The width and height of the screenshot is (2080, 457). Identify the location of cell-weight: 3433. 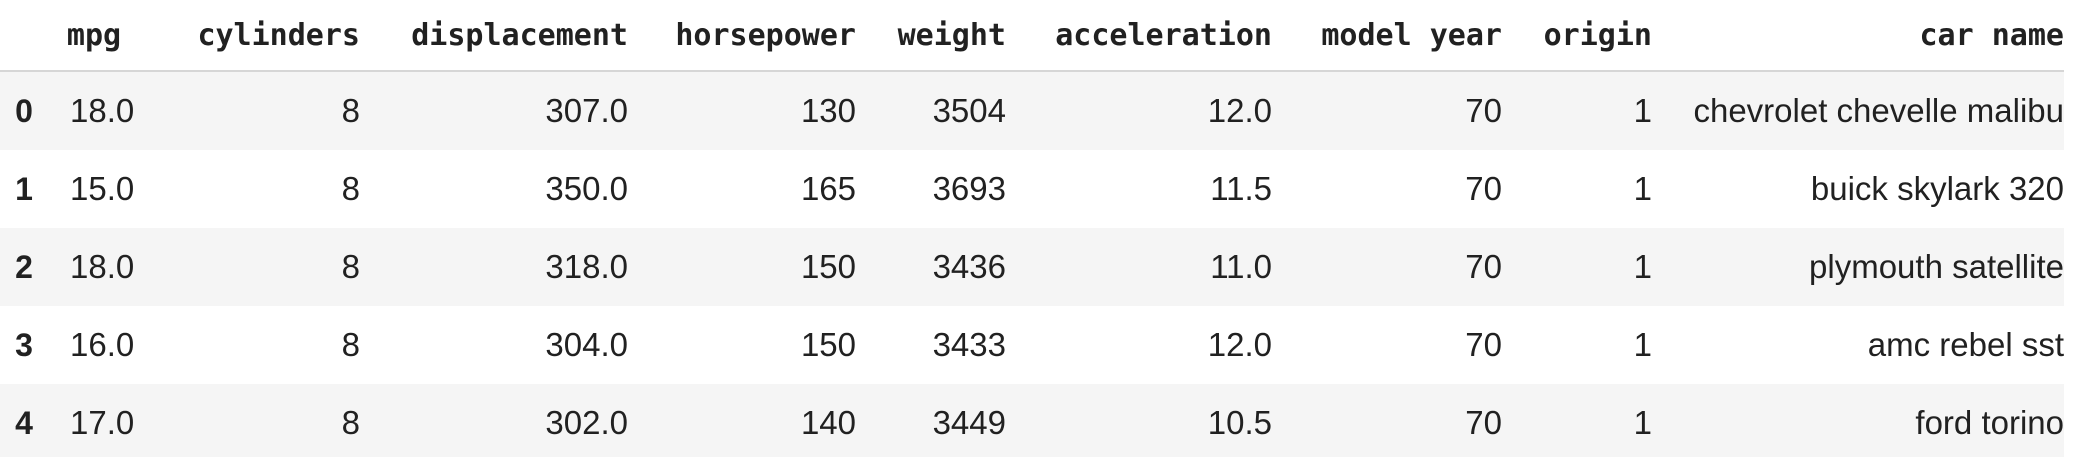
(931, 345).